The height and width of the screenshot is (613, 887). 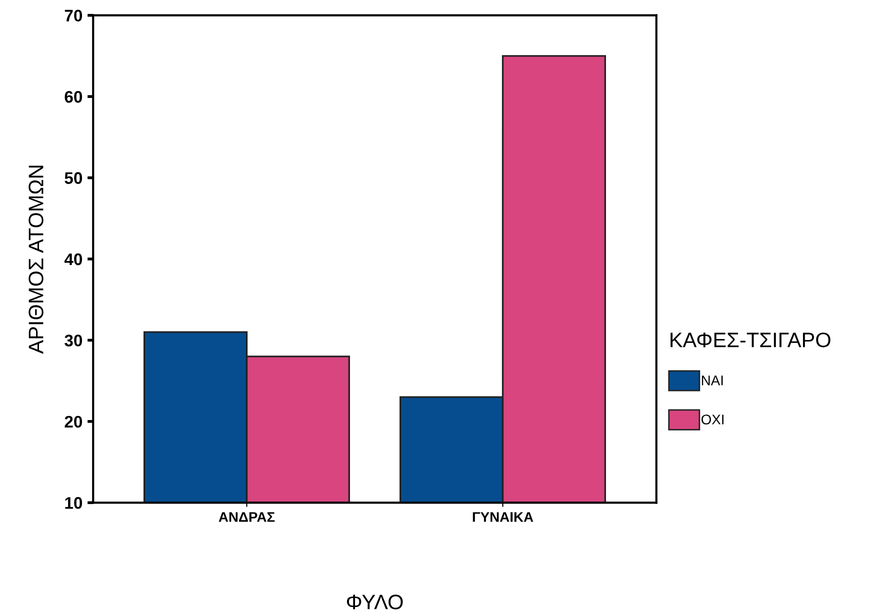 What do you see at coordinates (750, 340) in the screenshot?
I see `legend-title: ΚΑΦΕΣ-ΤΣΙΓΑΡΟ` at bounding box center [750, 340].